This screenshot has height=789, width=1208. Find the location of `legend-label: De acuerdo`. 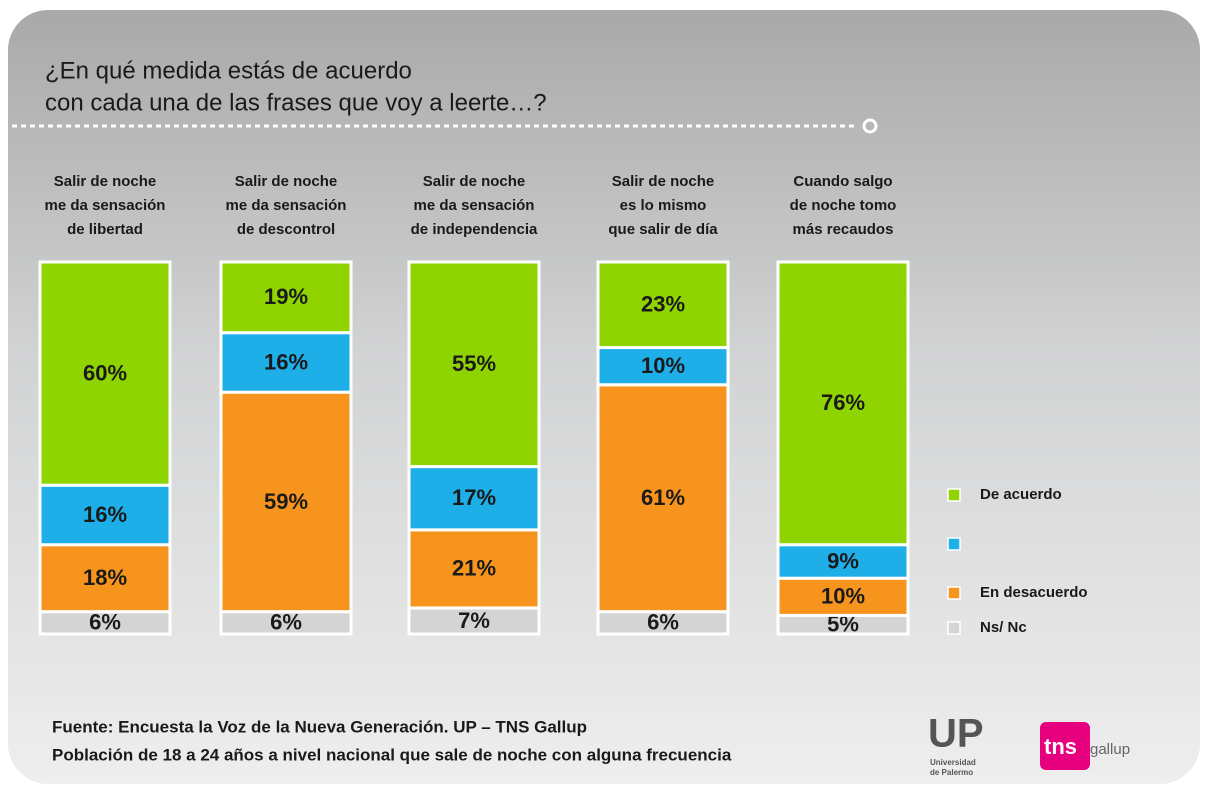

legend-label: De acuerdo is located at coordinates (1021, 494).